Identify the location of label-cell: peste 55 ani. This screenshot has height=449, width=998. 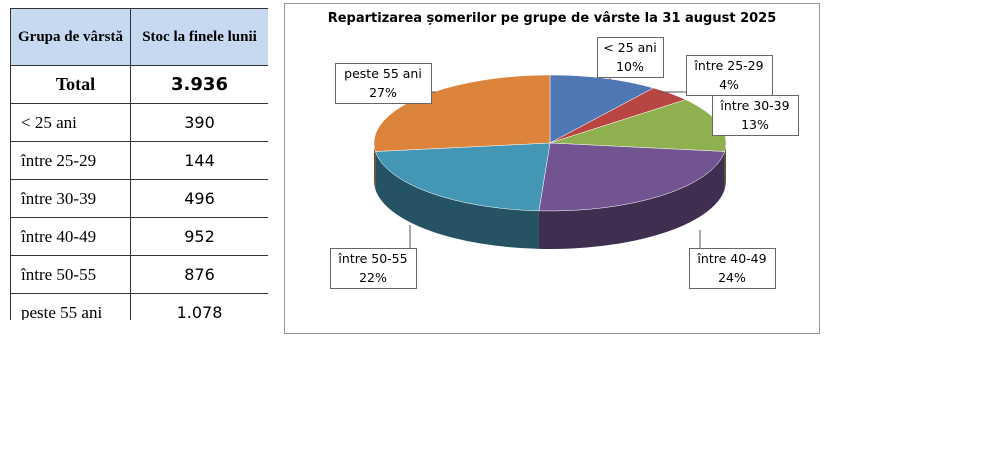
(70, 306).